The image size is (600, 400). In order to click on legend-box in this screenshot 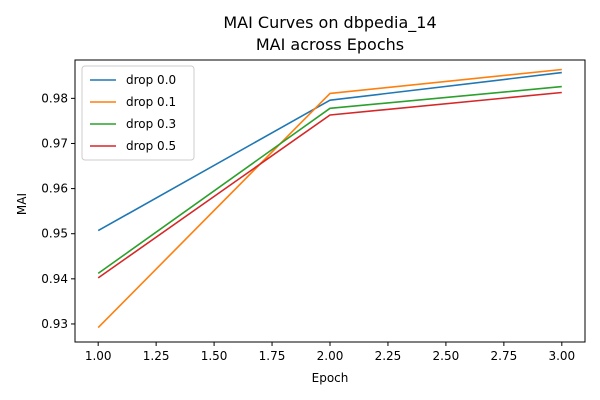, I will do `click(138, 113)`.